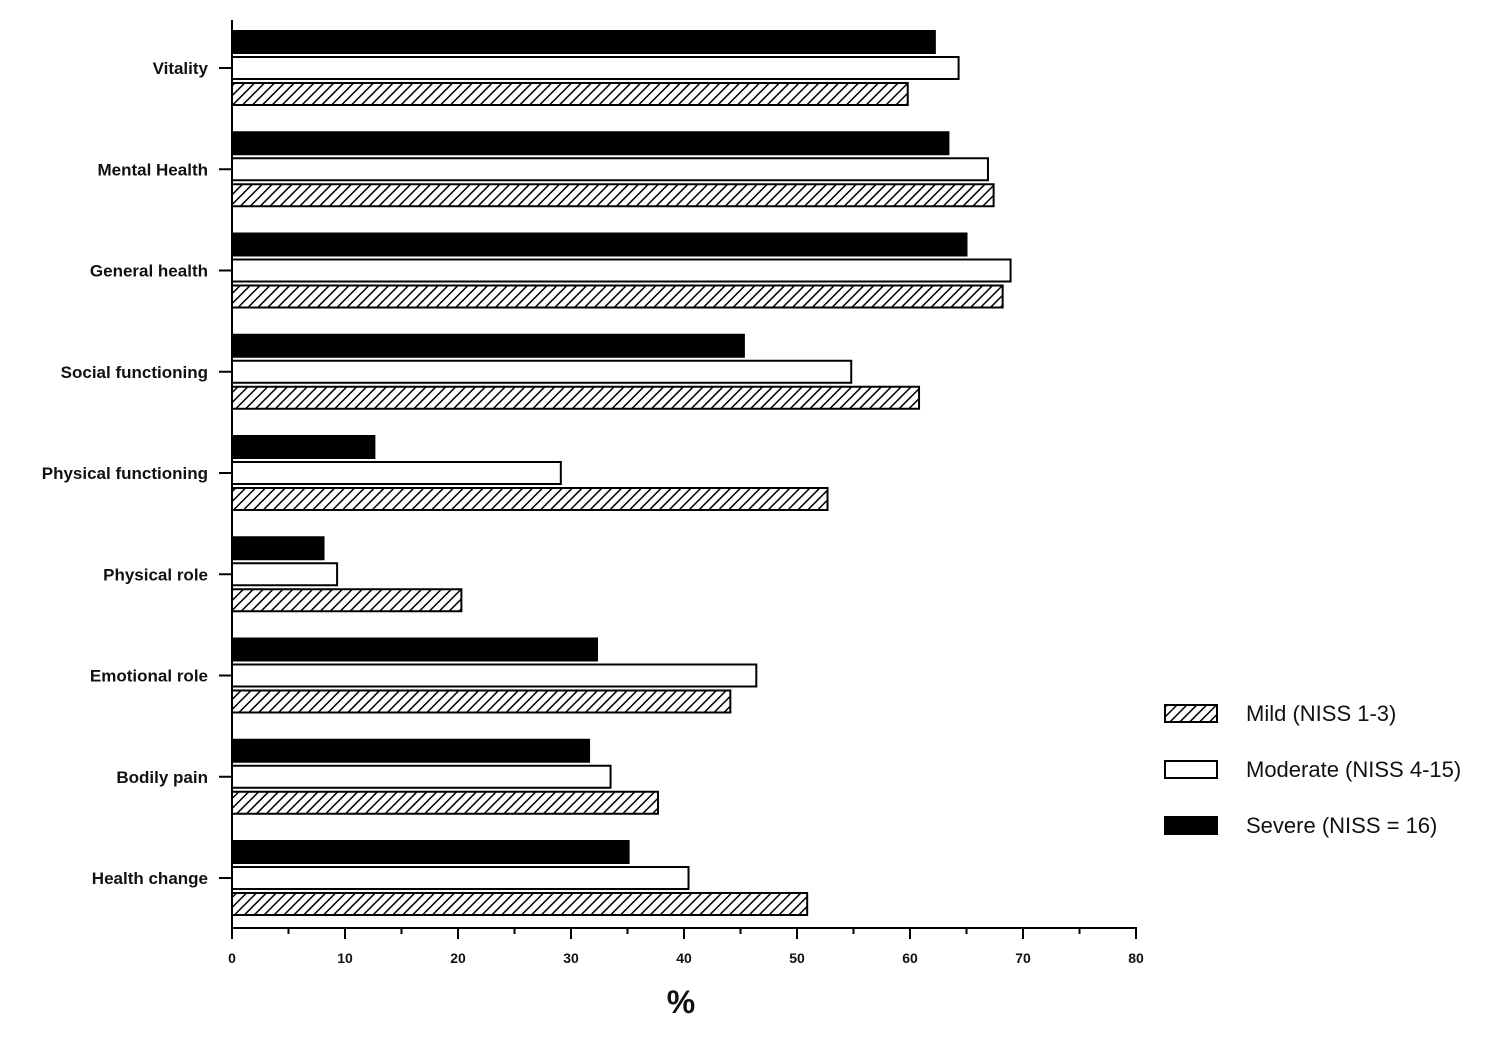  What do you see at coordinates (152, 169) in the screenshot?
I see `y-tick-label-mental-health: Mental Health` at bounding box center [152, 169].